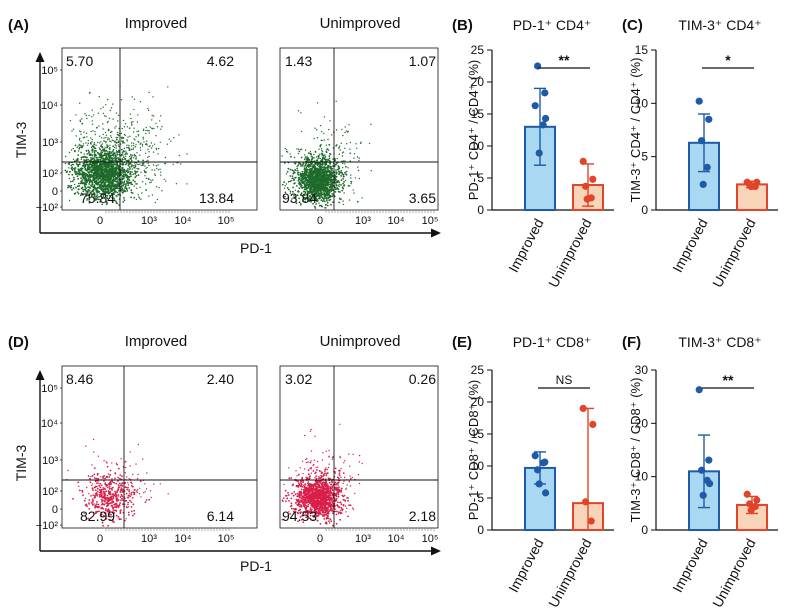 The height and width of the screenshot is (610, 791). I want to click on quadrant-upper-left-cd4-improved: 5.70, so click(79, 61).